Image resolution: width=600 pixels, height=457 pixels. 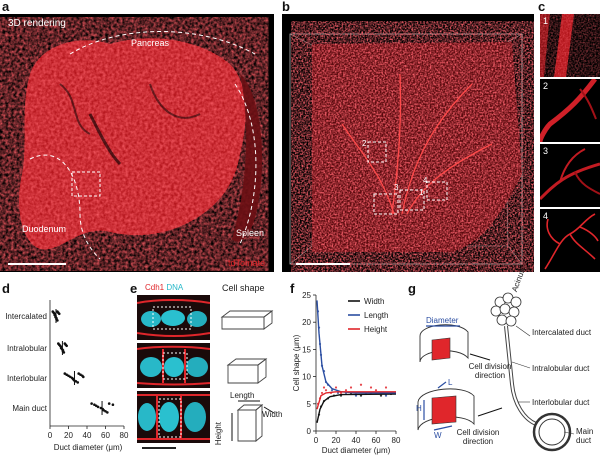 What do you see at coordinates (412, 288) in the screenshot?
I see `panel-g-label: g` at bounding box center [412, 288].